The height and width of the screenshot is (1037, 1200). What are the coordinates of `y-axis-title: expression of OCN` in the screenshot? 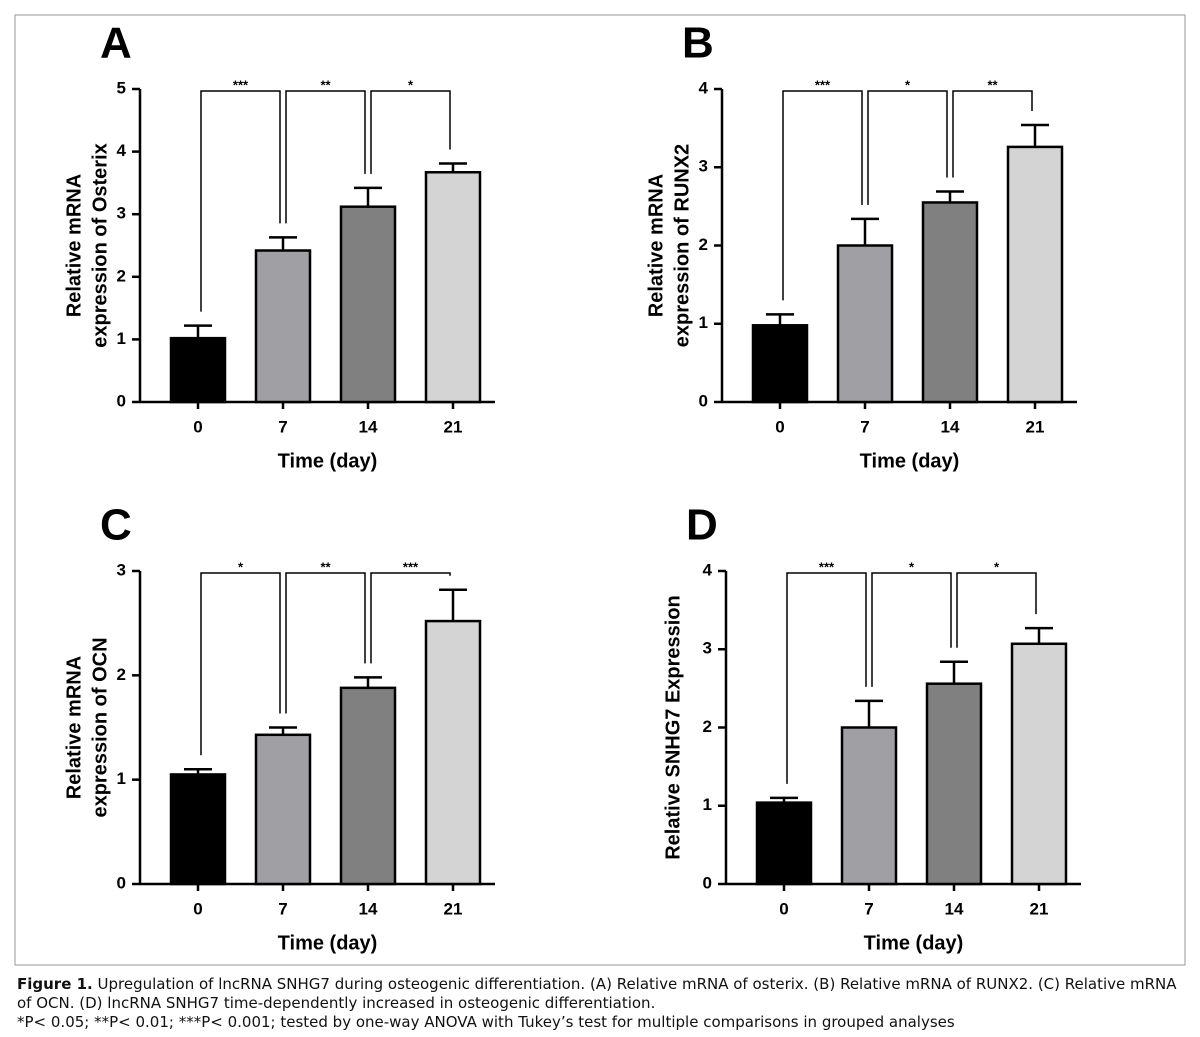 It's located at (100, 727).